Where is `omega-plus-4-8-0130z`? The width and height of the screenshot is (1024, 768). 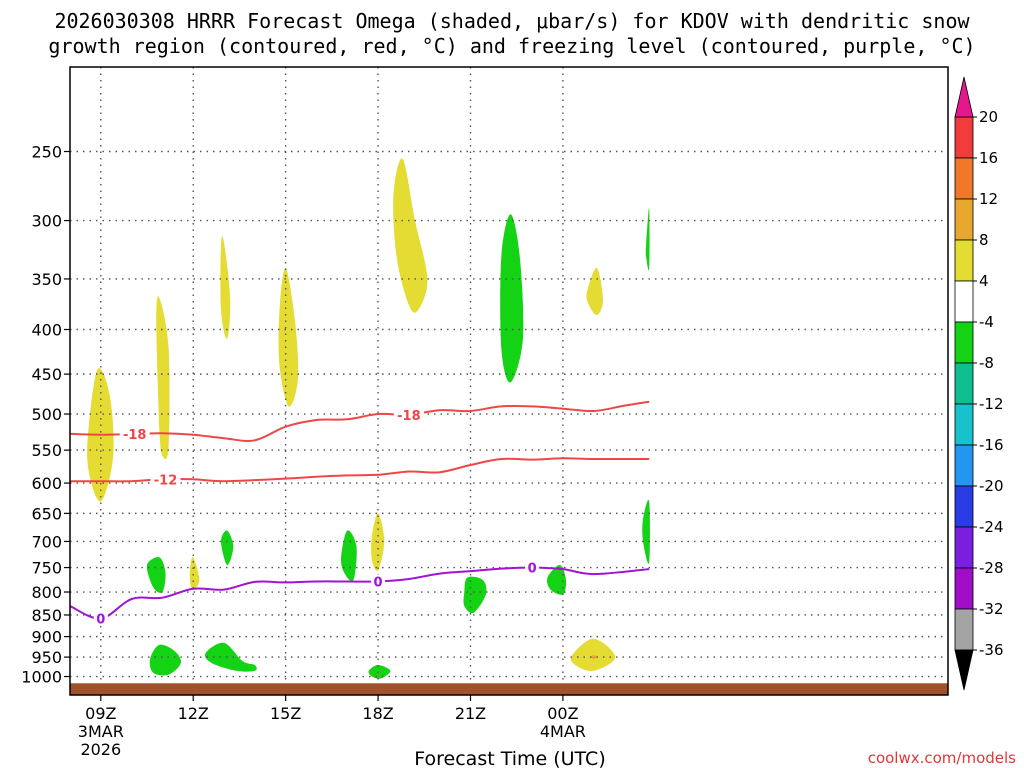
omega-plus-4-8-0130z is located at coordinates (594, 291).